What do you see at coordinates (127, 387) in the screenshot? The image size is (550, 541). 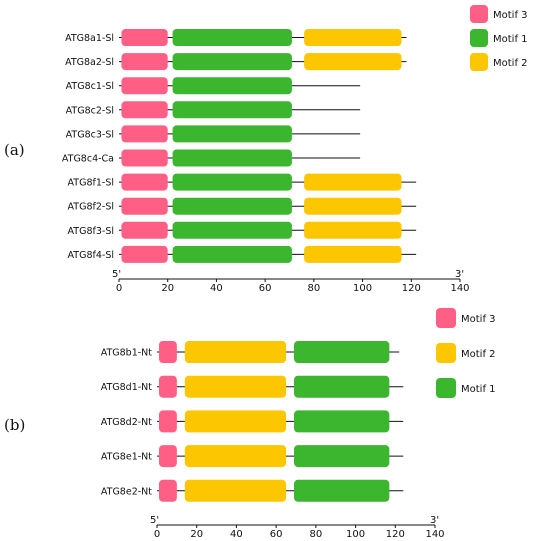 I see `sequence-name: ATG8d1-Nt` at bounding box center [127, 387].